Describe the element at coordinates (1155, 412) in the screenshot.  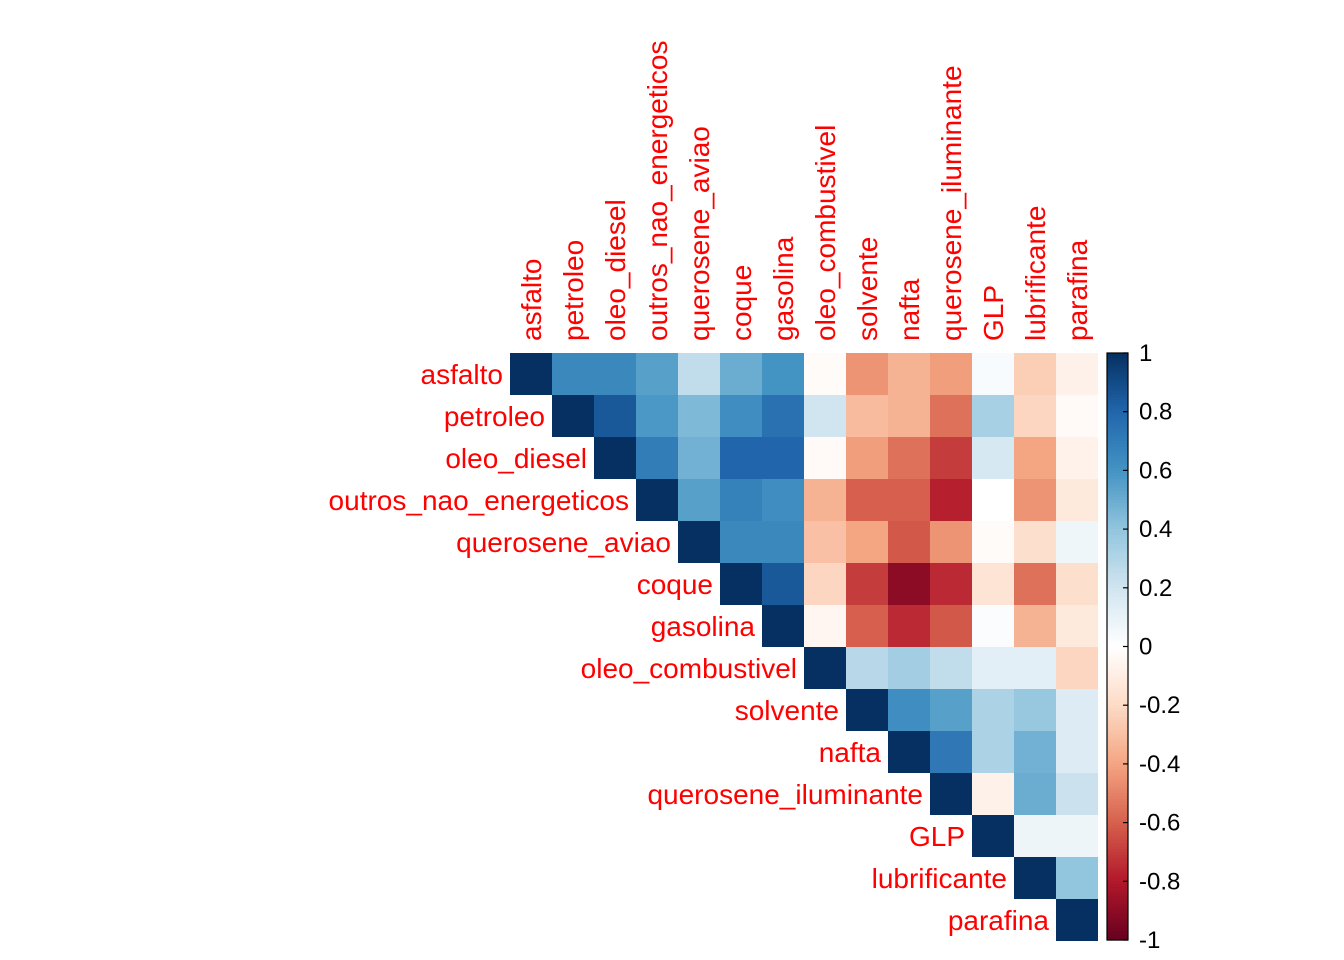
I see `legend-tick-label: 0.8` at that location.